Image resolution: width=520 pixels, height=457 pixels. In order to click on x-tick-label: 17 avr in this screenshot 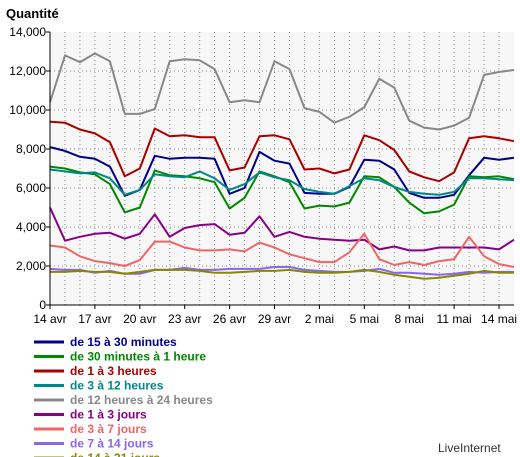, I will do `click(94, 319)`.